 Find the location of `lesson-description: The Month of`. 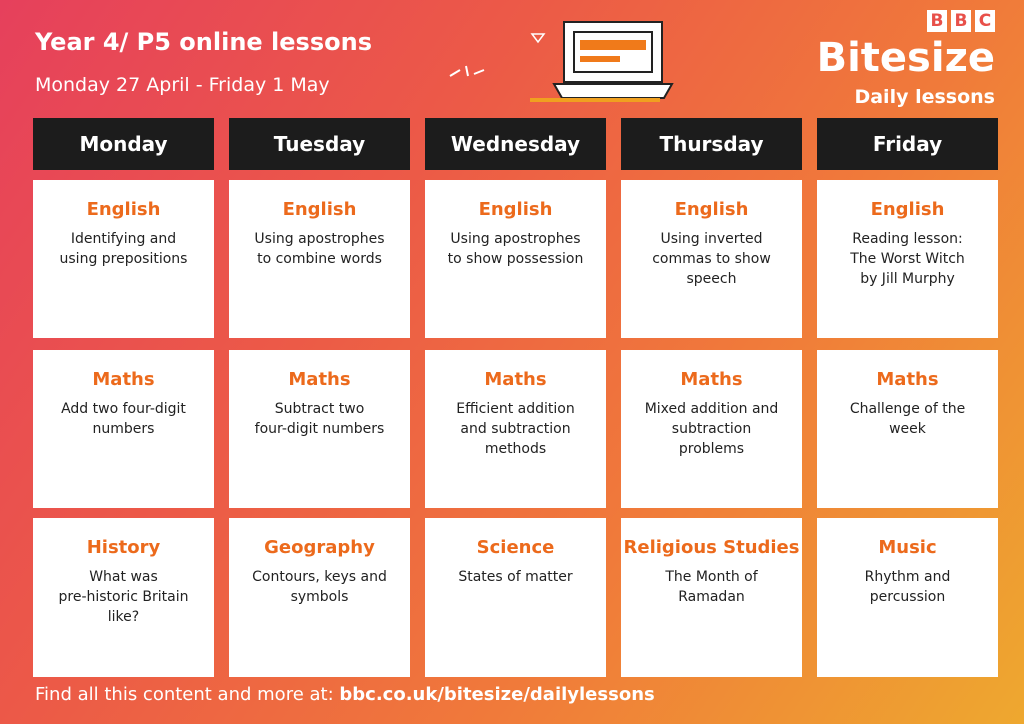

lesson-description: The Month of is located at coordinates (711, 577).